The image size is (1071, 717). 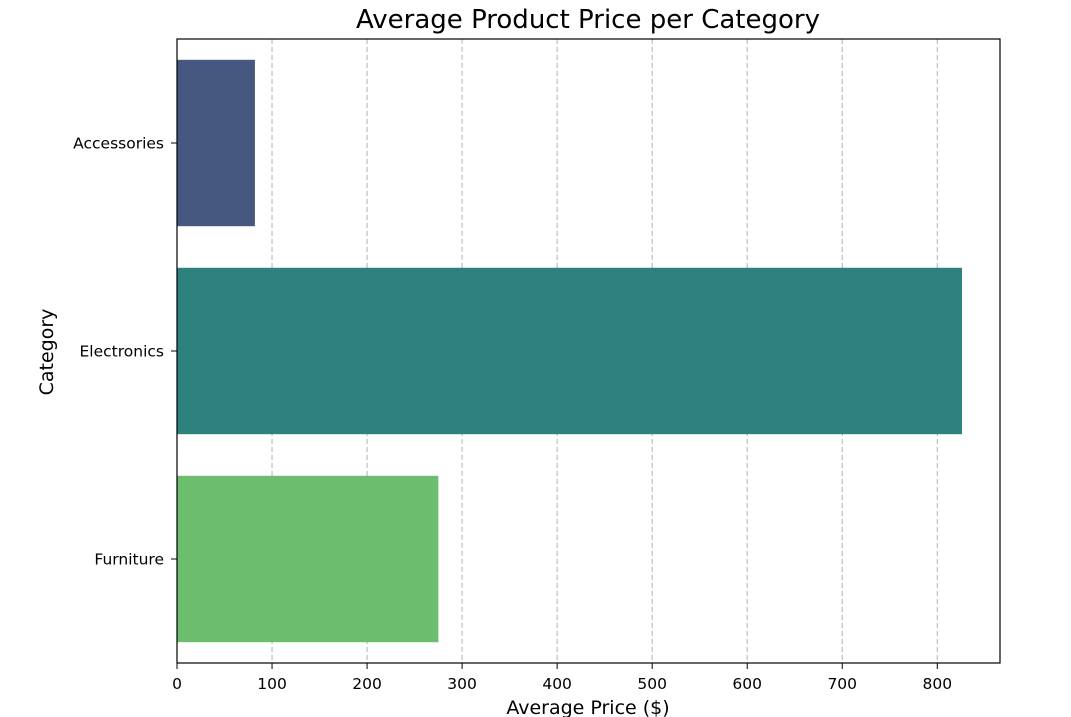 I want to click on x-tick-label: 500, so click(x=652, y=684).